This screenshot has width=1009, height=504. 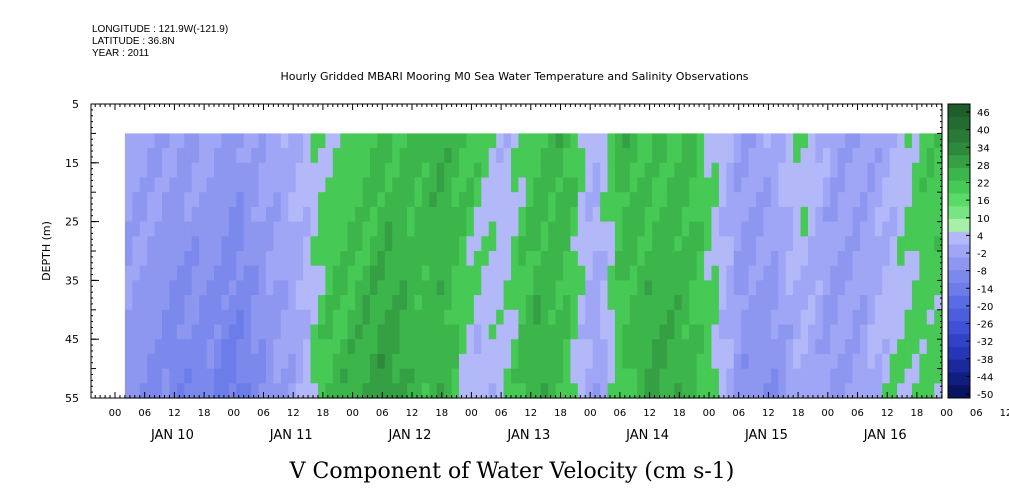 What do you see at coordinates (959, 302) in the screenshot?
I see `colorbar-cell` at bounding box center [959, 302].